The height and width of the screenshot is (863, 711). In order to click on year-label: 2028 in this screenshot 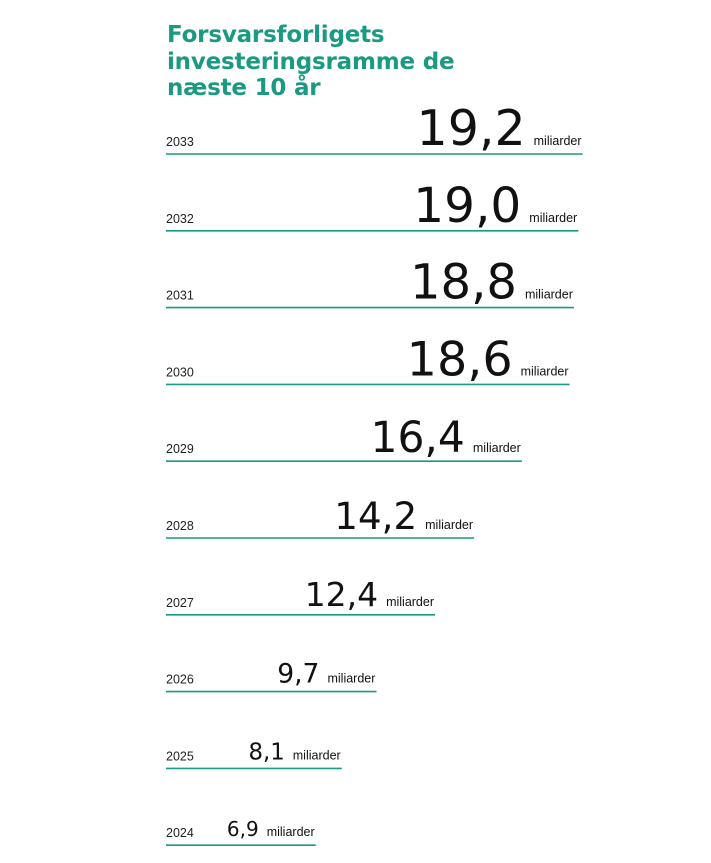, I will do `click(180, 526)`.